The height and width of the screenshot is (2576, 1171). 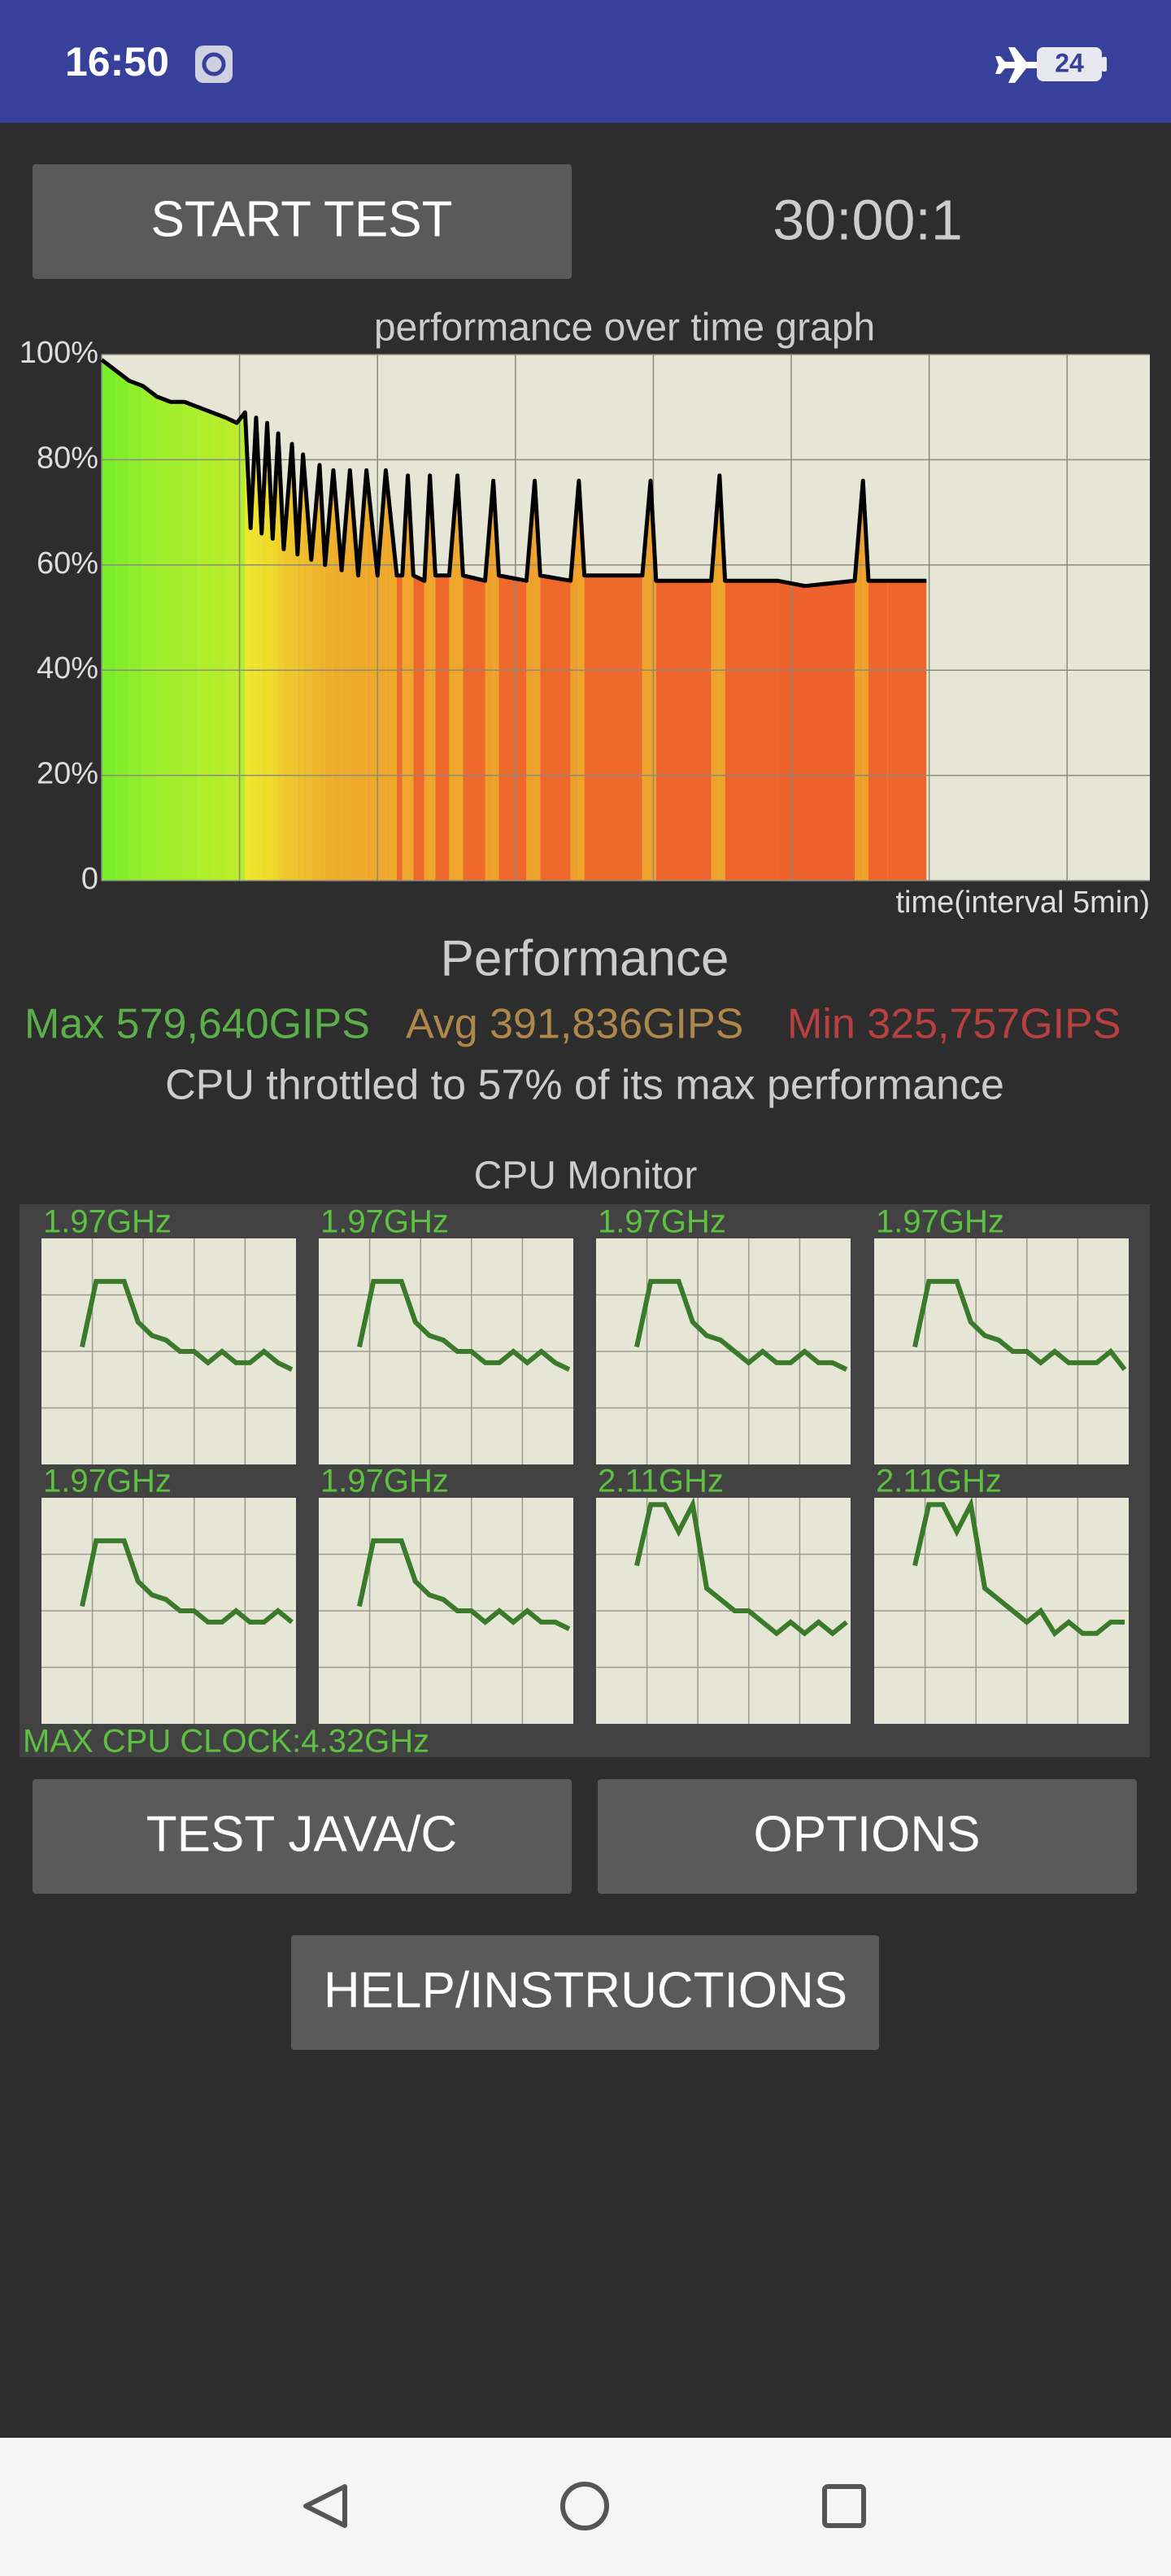 I want to click on performance-title: Performance, so click(x=585, y=958).